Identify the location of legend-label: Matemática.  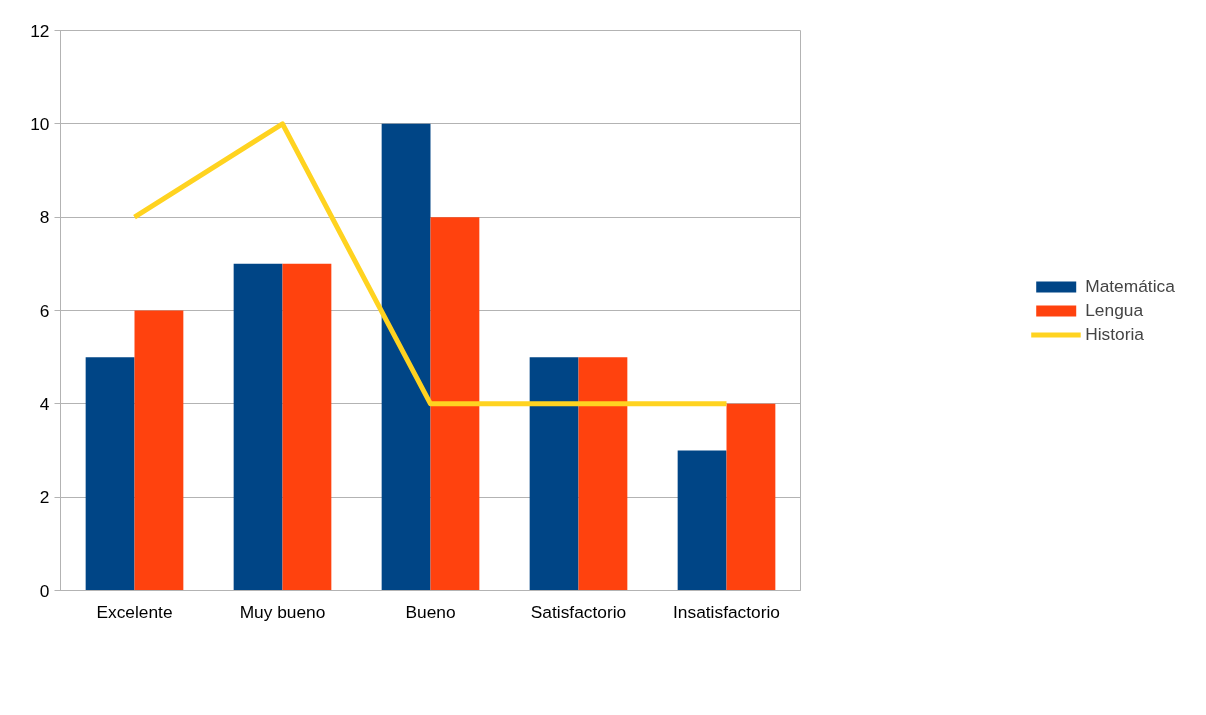
(1130, 286).